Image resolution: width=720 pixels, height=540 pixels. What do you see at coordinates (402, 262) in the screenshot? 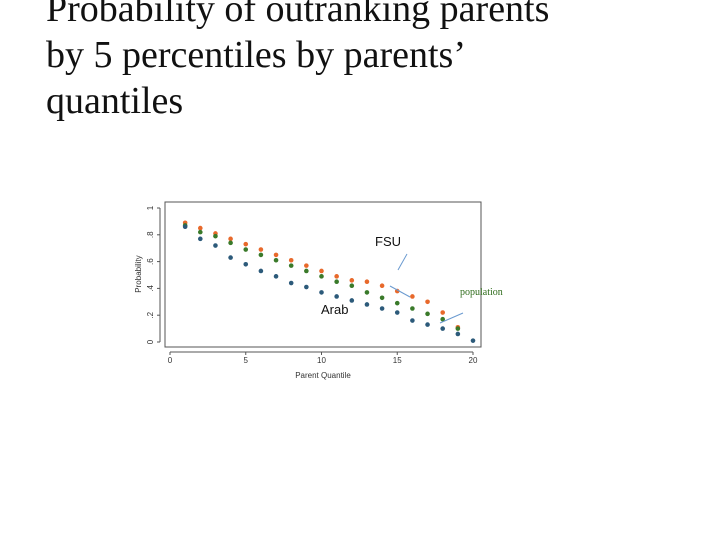
I see `annotation-fsu-arrow` at bounding box center [402, 262].